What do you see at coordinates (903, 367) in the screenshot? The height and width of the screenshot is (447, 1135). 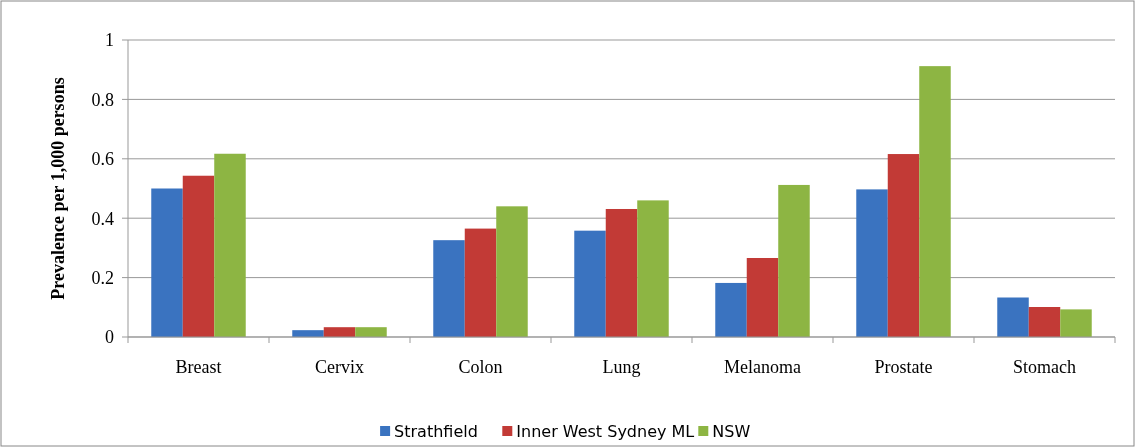 I see `x-tick-label: Prostate` at bounding box center [903, 367].